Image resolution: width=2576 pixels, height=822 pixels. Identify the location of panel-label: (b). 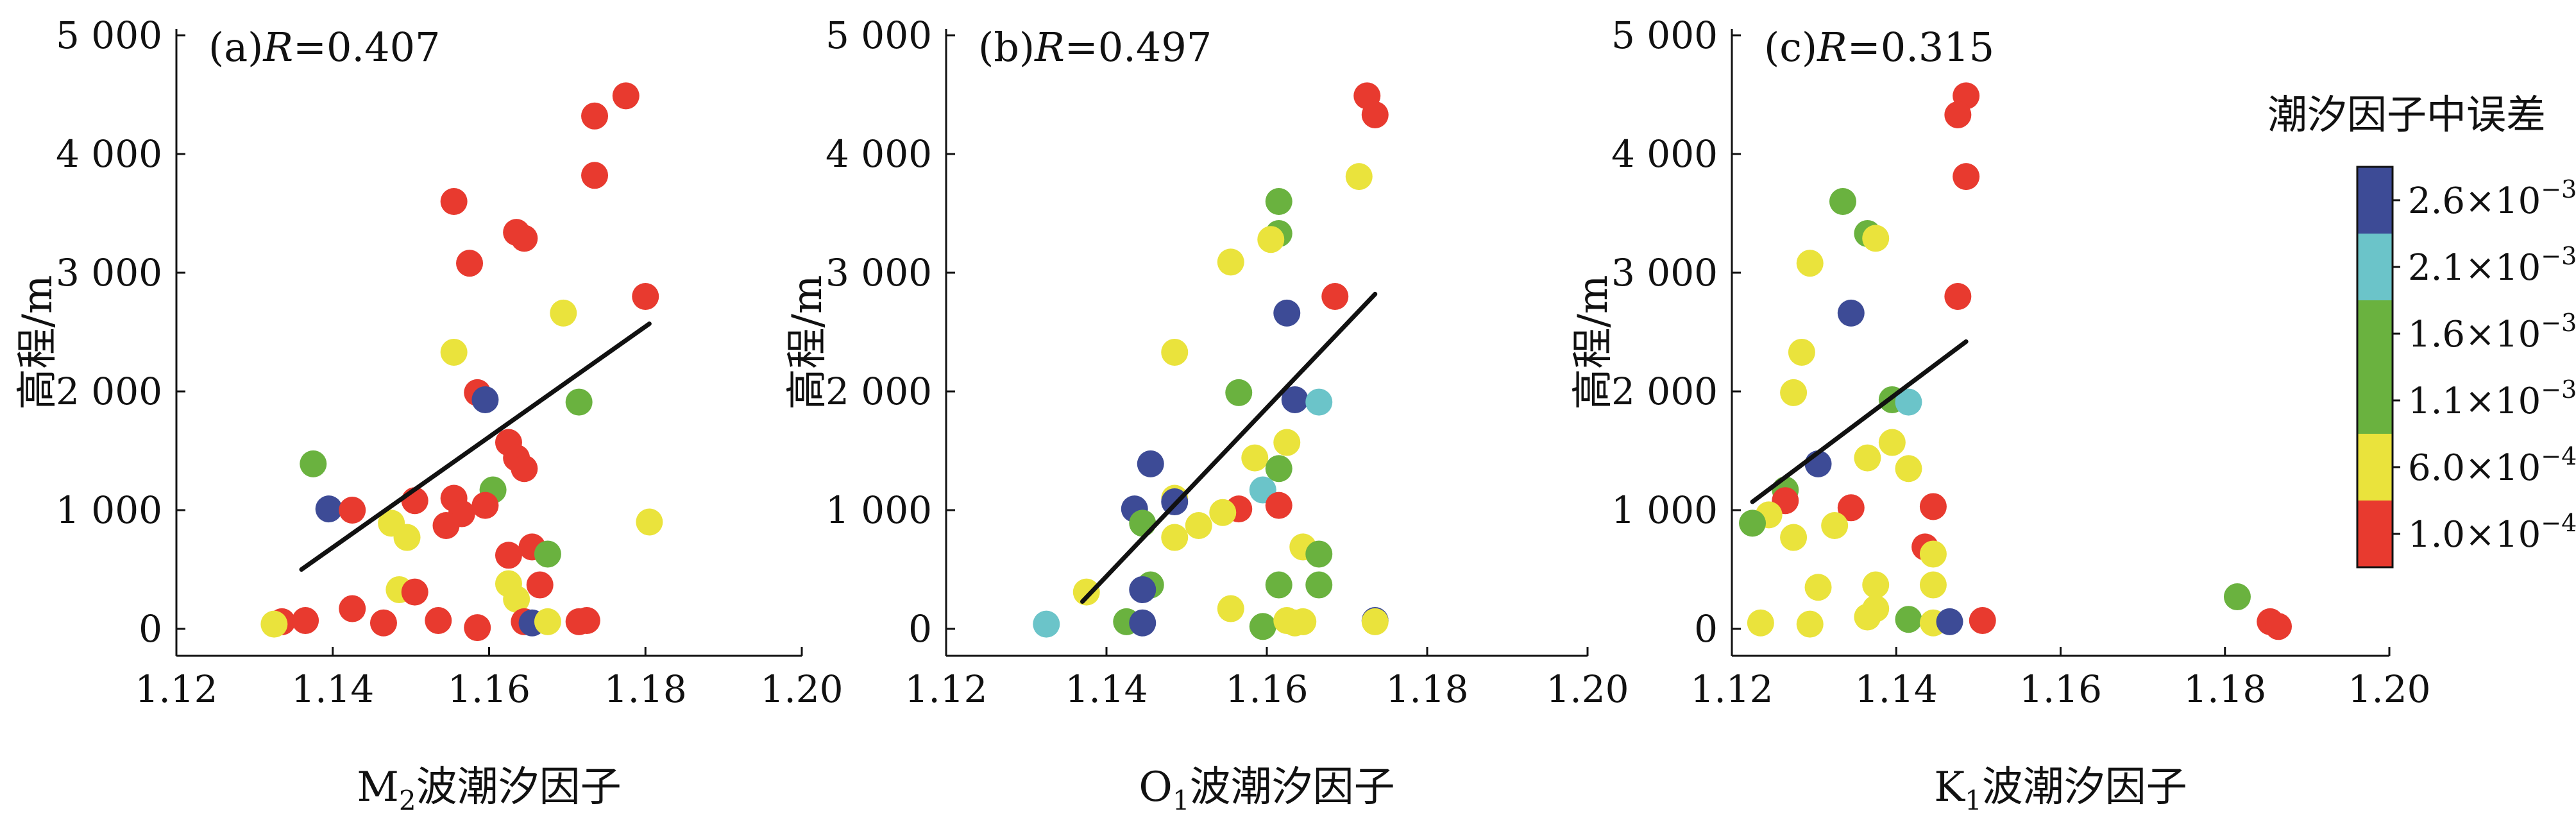
(1006, 48).